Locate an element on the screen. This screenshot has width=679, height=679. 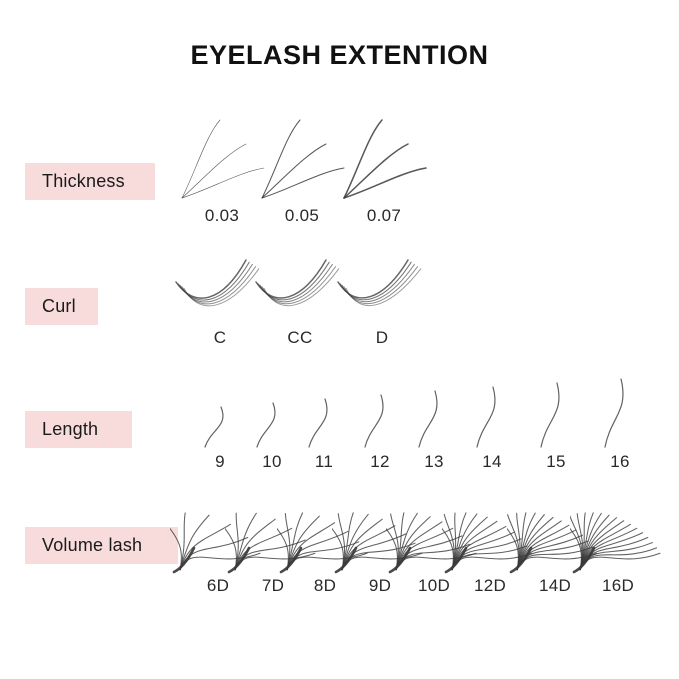
sample-volume-lash-6D: 6D is located at coordinates (218, 548).